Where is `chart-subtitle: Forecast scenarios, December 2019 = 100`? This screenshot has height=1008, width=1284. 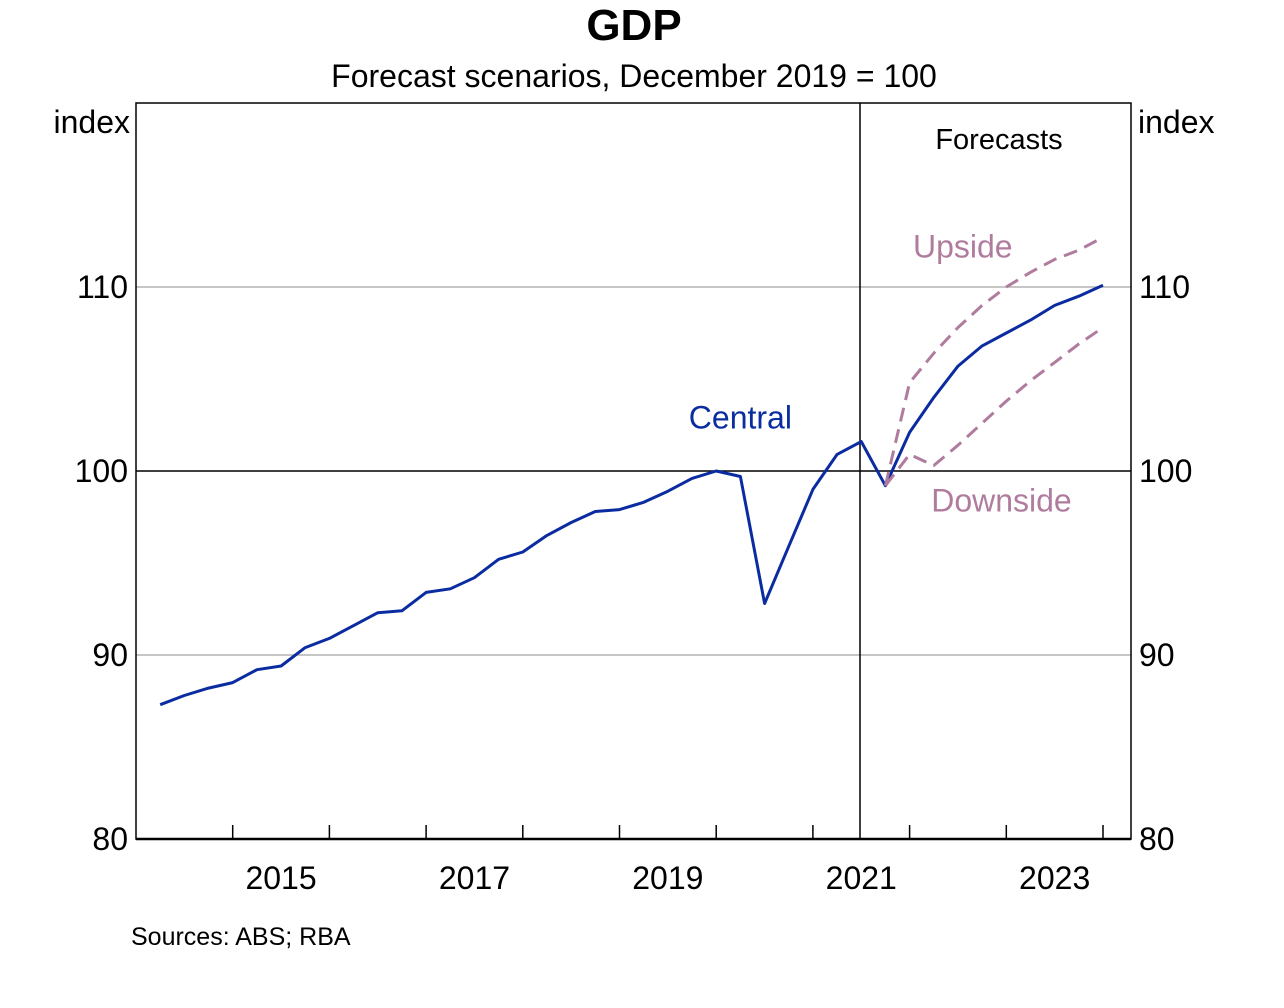 chart-subtitle: Forecast scenarios, December 2019 = 100 is located at coordinates (634, 76).